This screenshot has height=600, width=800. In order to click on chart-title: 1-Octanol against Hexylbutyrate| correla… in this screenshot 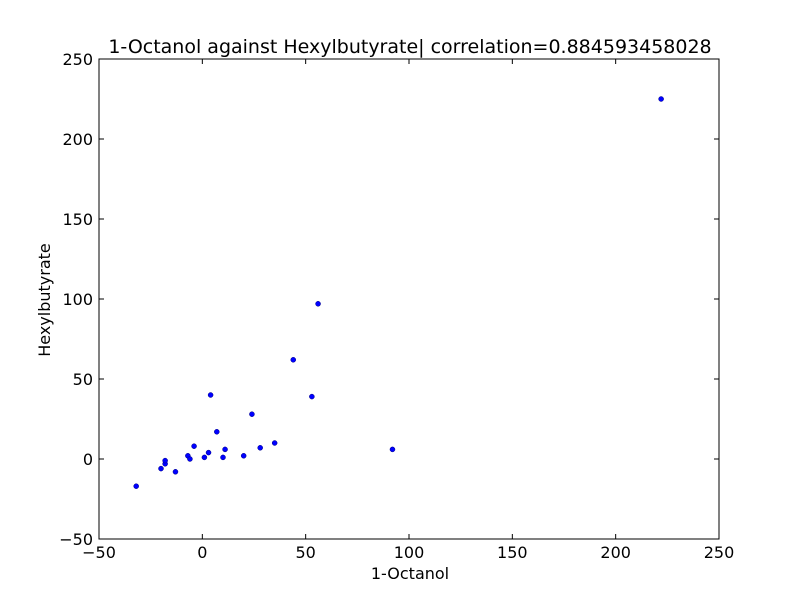, I will do `click(409, 47)`.